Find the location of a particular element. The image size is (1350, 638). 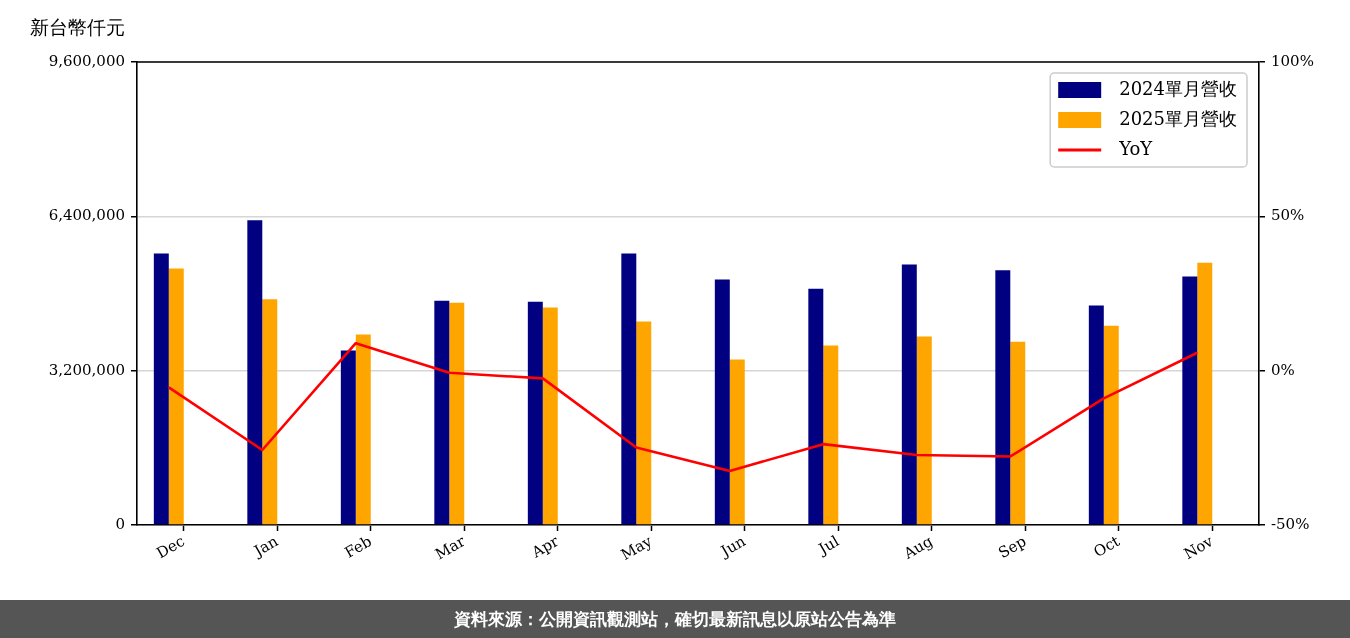

x-tick-label: Jun is located at coordinates (732, 546).